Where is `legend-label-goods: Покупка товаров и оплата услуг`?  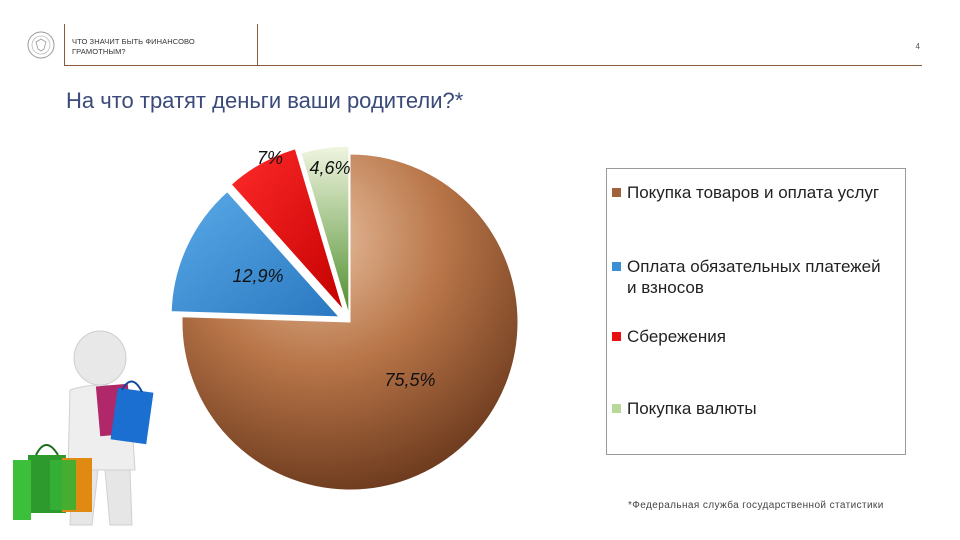 legend-label-goods: Покупка товаров и оплата услуг is located at coordinates (753, 192).